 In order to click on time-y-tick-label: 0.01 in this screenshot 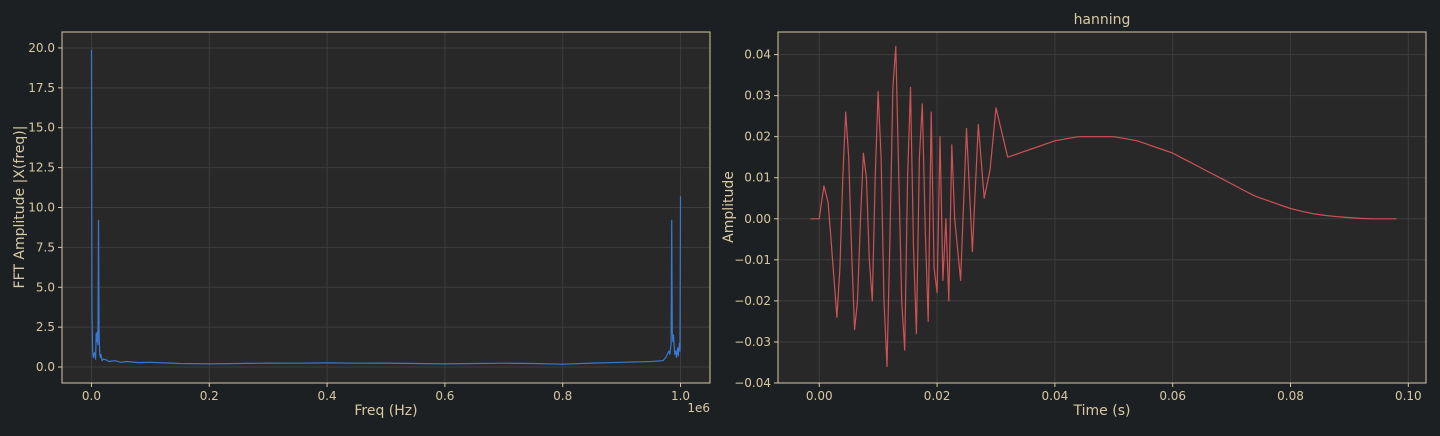, I will do `click(757, 178)`.